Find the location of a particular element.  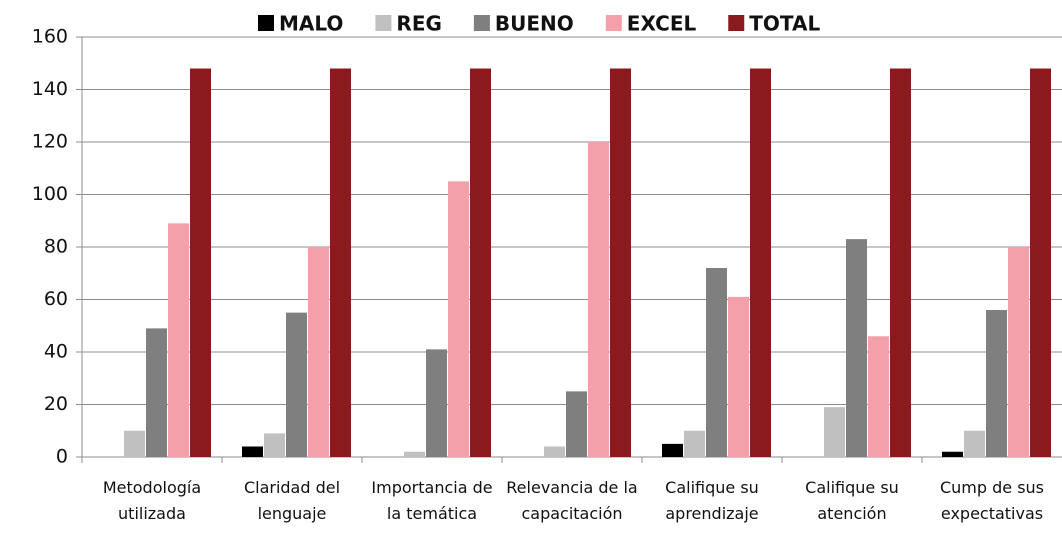

y-tick-label: 20 is located at coordinates (56, 404).